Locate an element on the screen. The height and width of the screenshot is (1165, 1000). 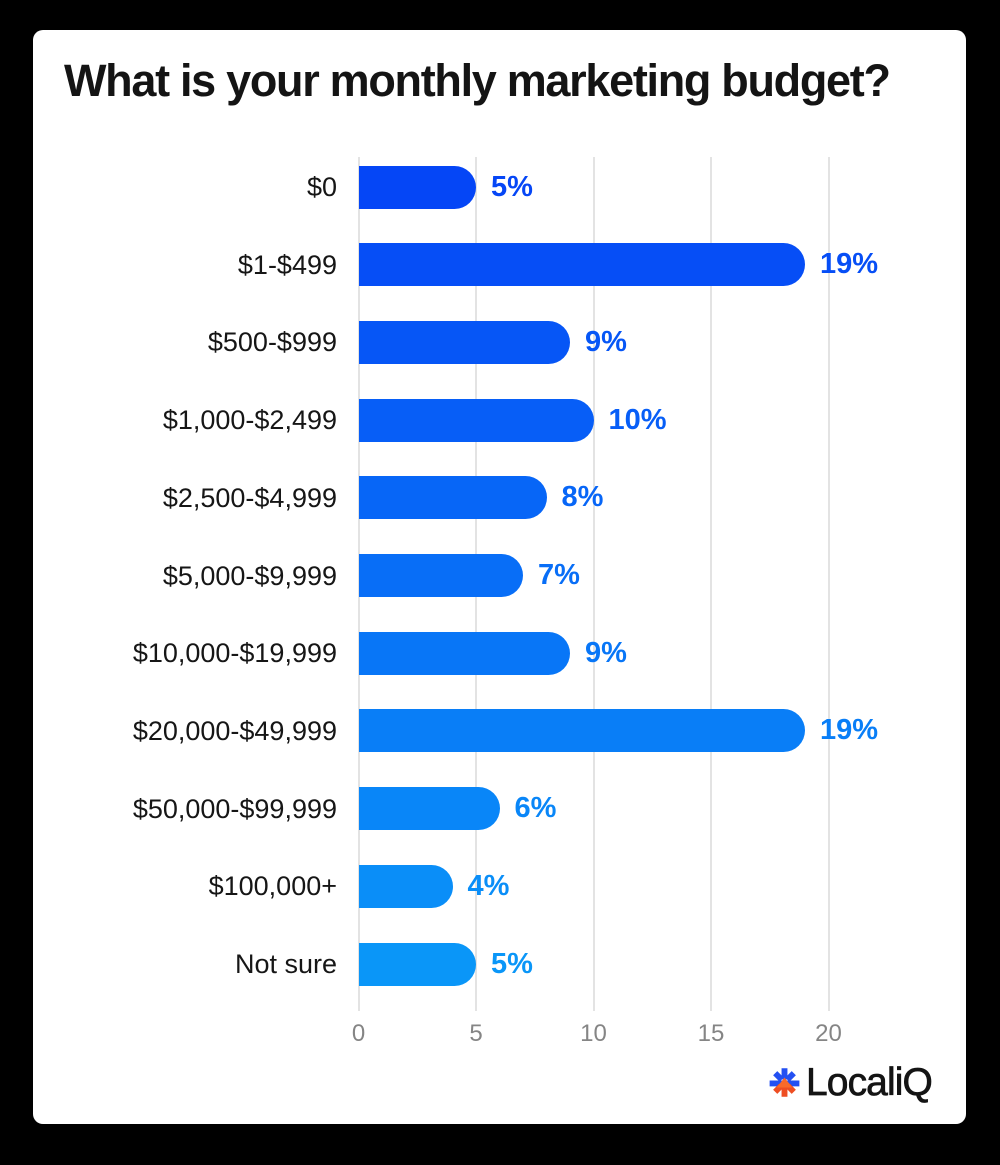
x-tick-label: 0 is located at coordinates (358, 1033).